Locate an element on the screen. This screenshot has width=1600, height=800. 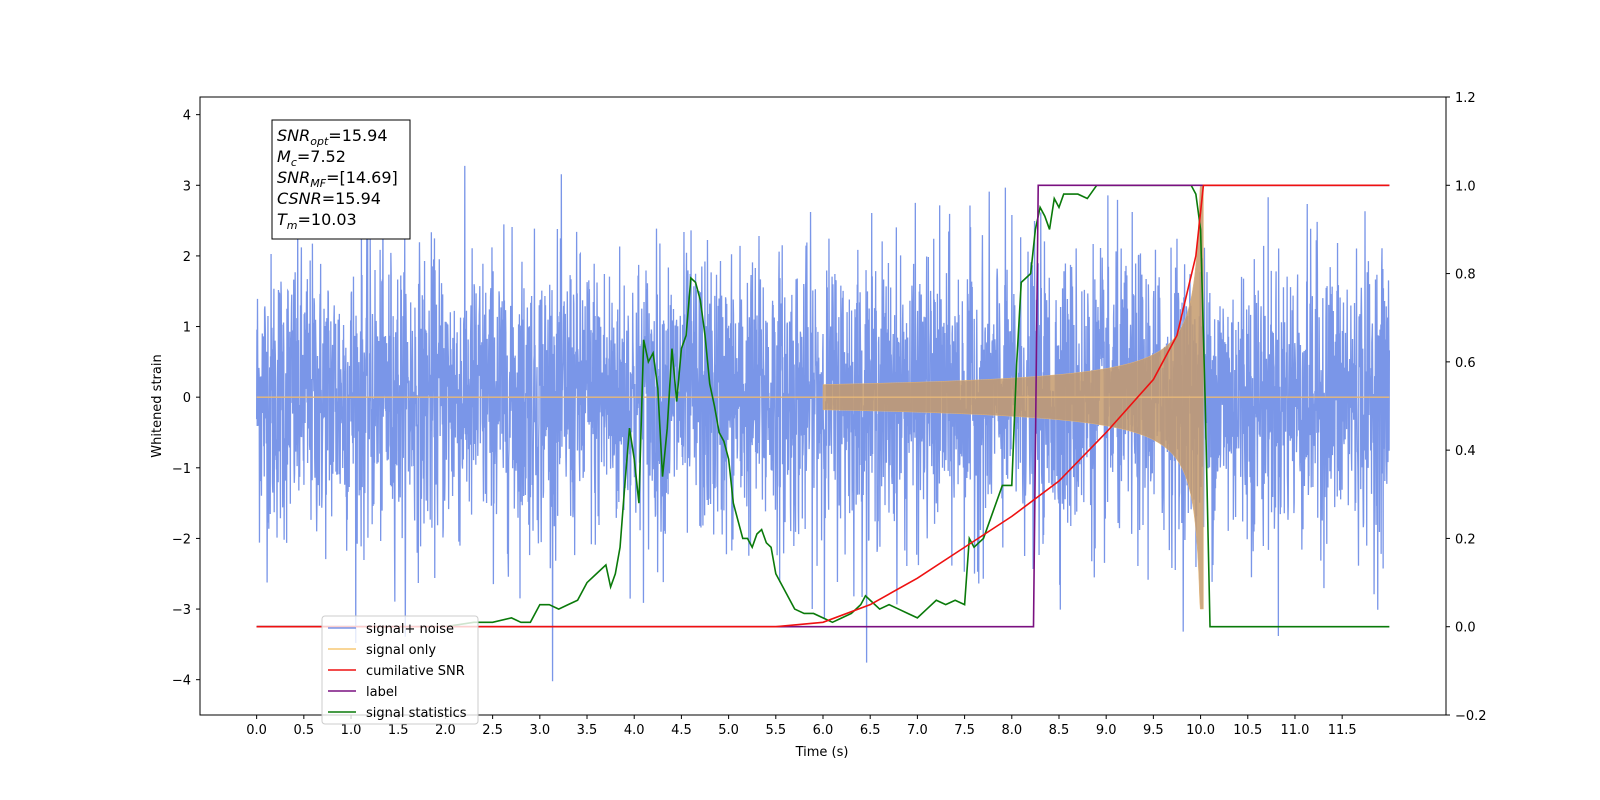
y2-tick-label: 0.2 is located at coordinates (1465, 539).